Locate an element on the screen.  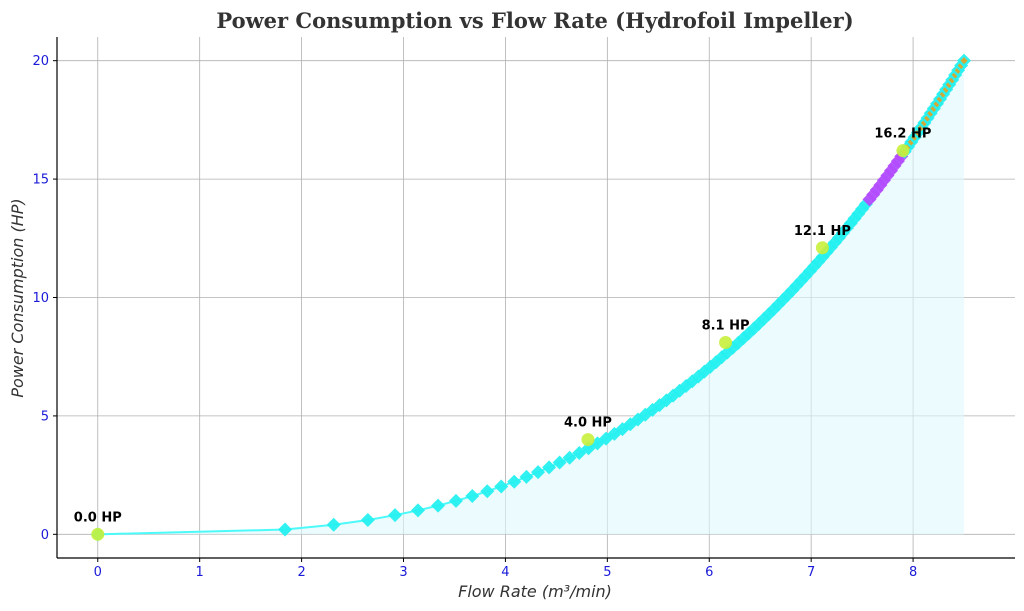
y-axis-label: Power Consumption (HP) is located at coordinates (17, 297).